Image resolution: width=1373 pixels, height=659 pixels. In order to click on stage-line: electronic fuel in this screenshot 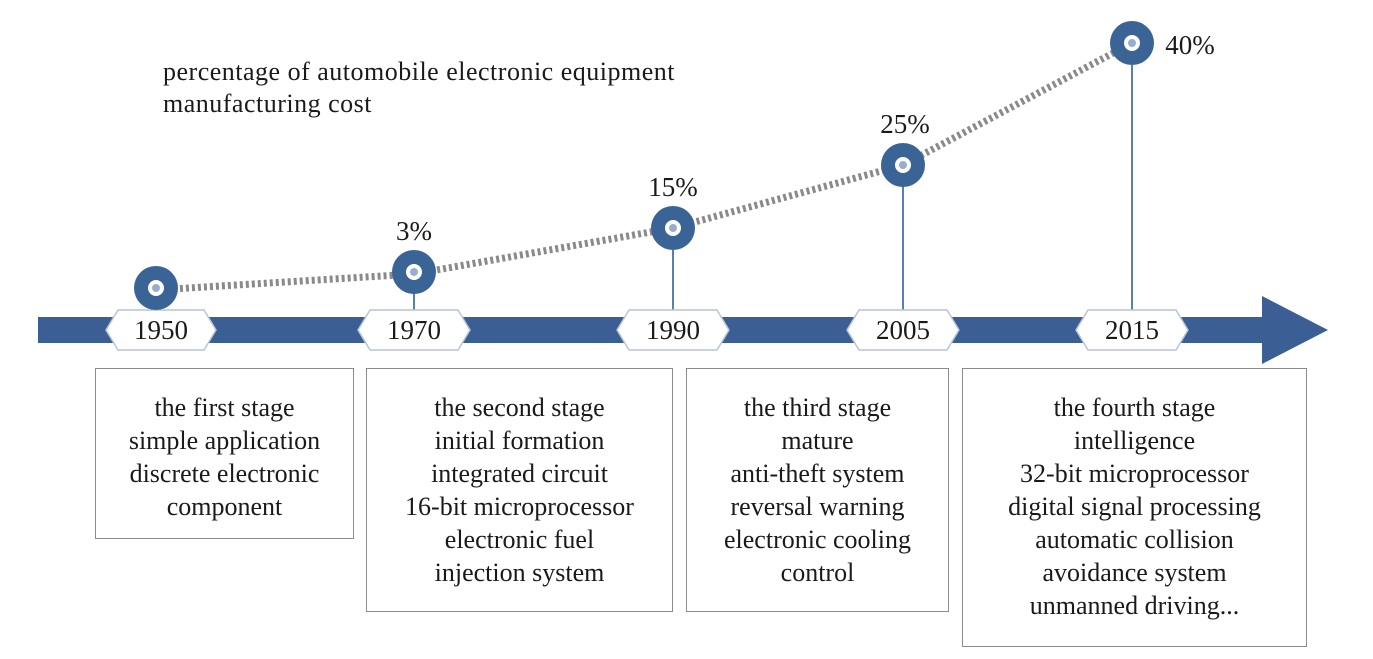, I will do `click(519, 539)`.